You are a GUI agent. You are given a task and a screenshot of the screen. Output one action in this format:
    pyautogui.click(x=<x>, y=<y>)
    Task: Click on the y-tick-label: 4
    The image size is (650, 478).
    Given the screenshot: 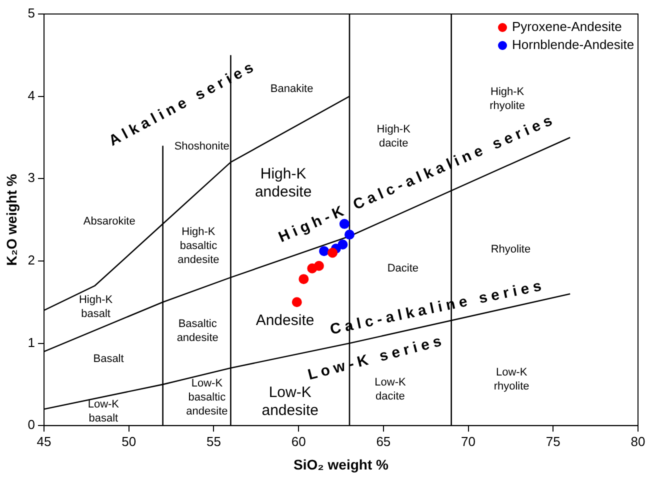 What is the action you would take?
    pyautogui.click(x=32, y=95)
    